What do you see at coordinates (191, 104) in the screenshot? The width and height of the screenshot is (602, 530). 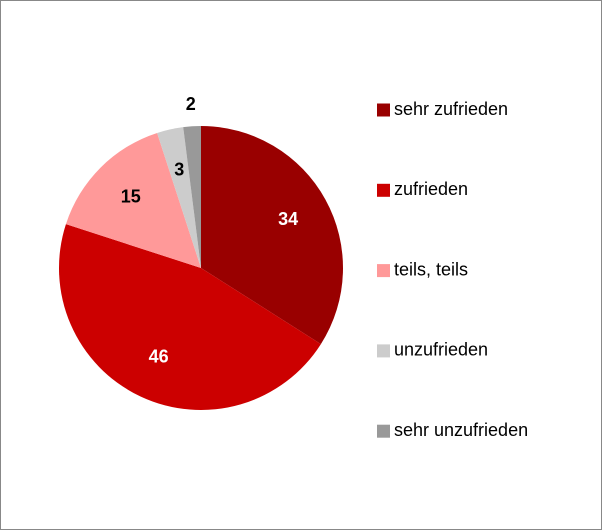 I see `data-label: 2` at bounding box center [191, 104].